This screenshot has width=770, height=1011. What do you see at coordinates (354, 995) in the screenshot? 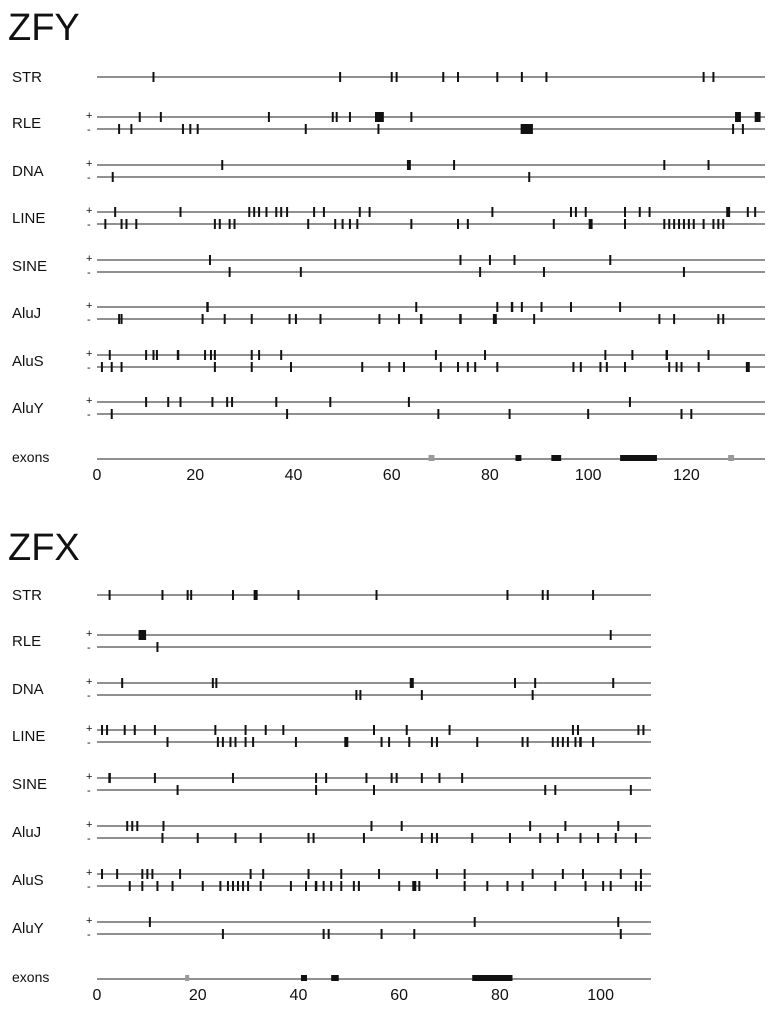
I see `x-axis: 0 20 40 60 80 100` at bounding box center [354, 995].